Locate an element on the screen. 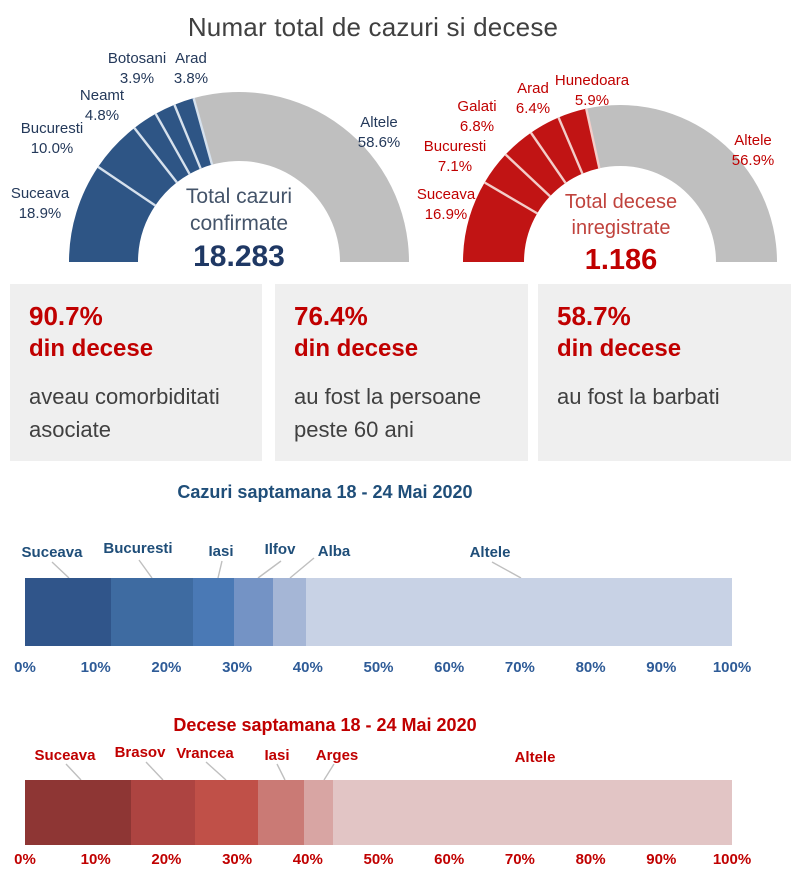 This screenshot has width=800, height=884. deaths-donut-center: Total decese inregistrate 1.186 is located at coordinates (621, 233).